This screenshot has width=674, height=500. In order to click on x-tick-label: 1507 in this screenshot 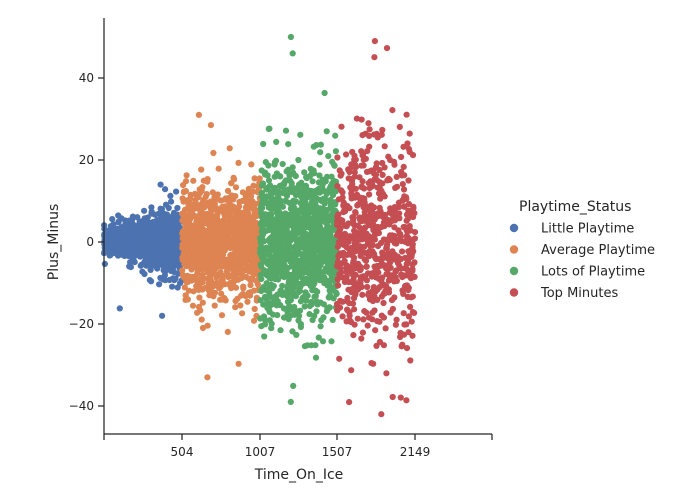, I will do `click(337, 452)`.